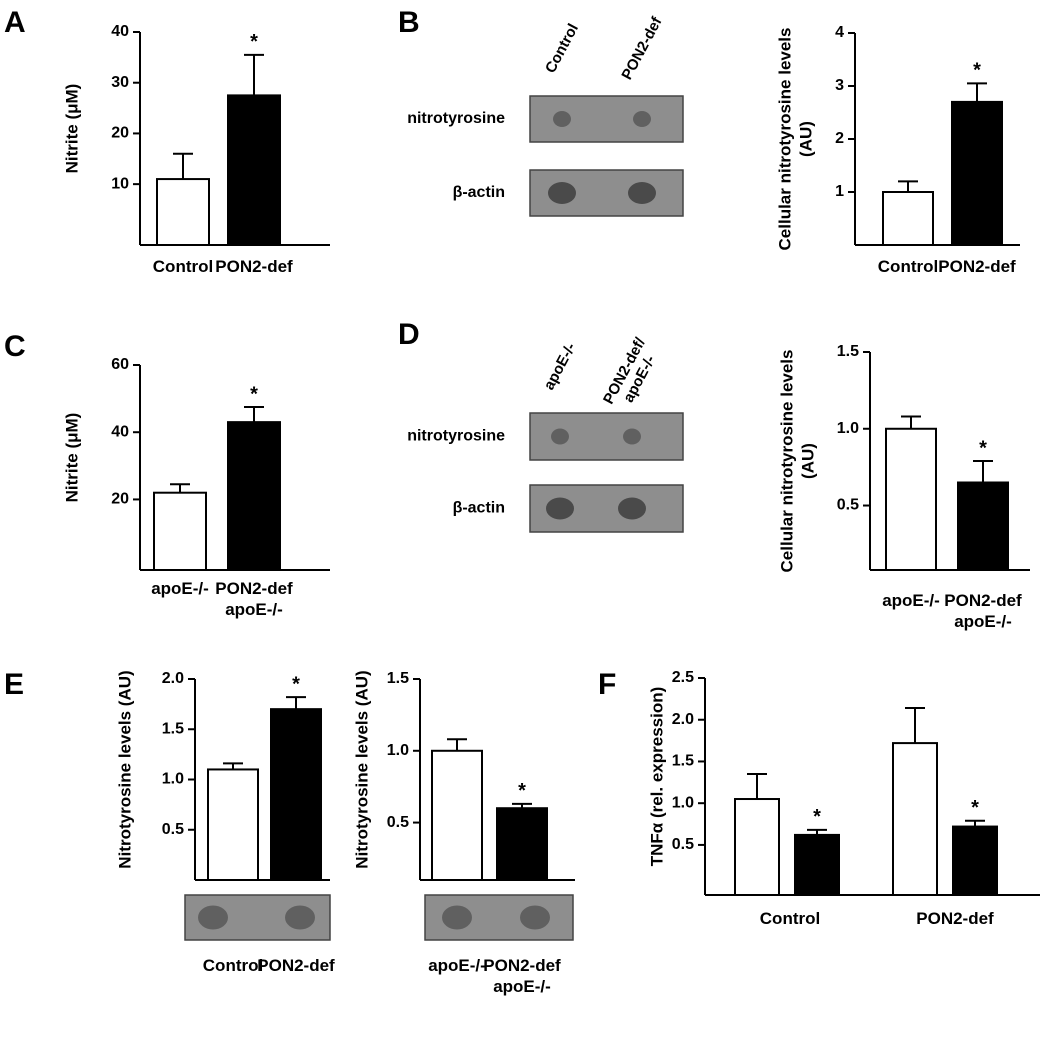 This screenshot has width=1050, height=1042. What do you see at coordinates (14, 684) in the screenshot?
I see `panel-letter: E` at bounding box center [14, 684].